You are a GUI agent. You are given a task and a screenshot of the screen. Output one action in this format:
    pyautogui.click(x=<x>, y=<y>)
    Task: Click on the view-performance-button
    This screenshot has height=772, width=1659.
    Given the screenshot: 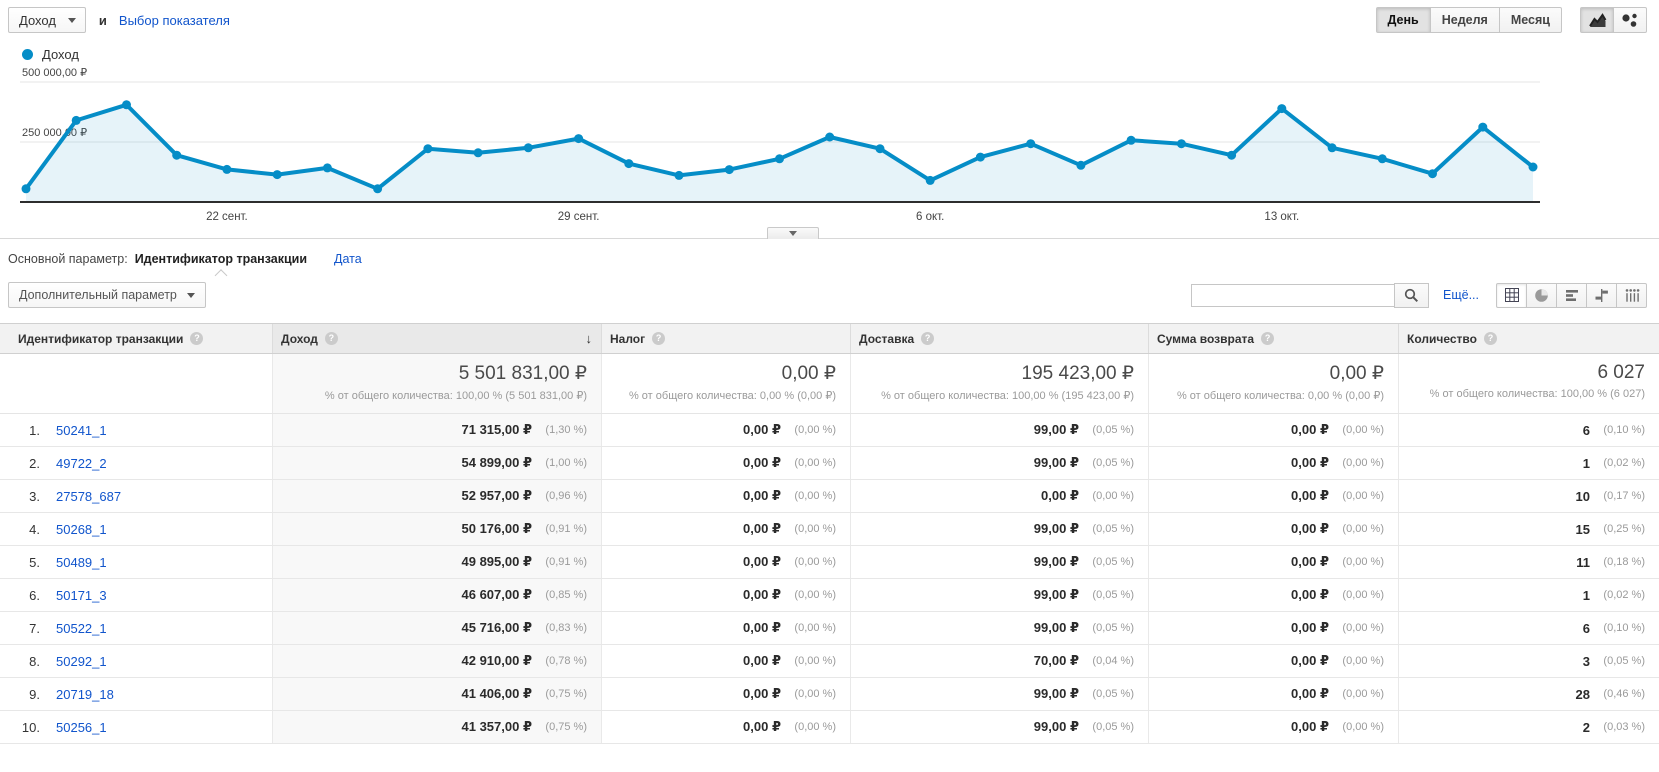 What is the action you would take?
    pyautogui.click(x=1571, y=295)
    